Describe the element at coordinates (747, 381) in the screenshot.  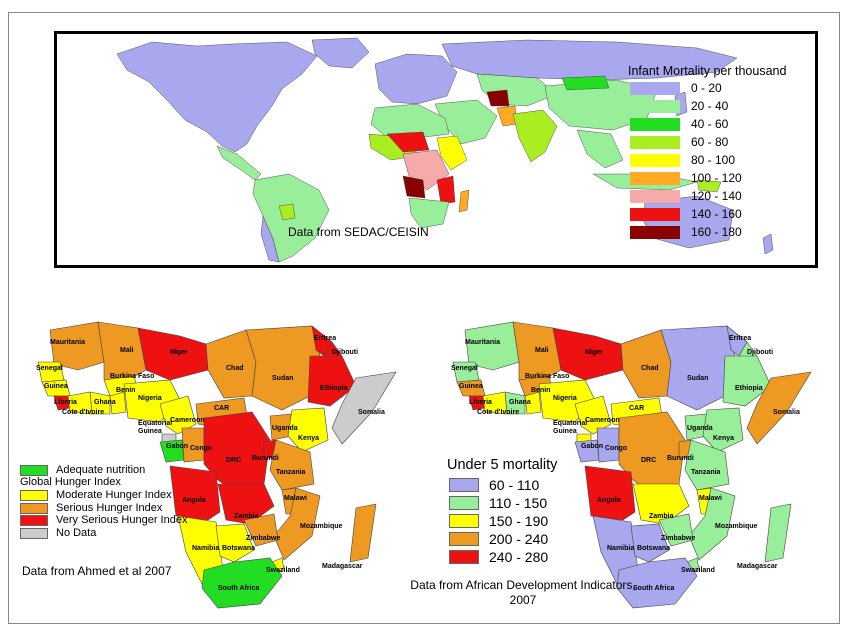
I see `country-ethiopia` at that location.